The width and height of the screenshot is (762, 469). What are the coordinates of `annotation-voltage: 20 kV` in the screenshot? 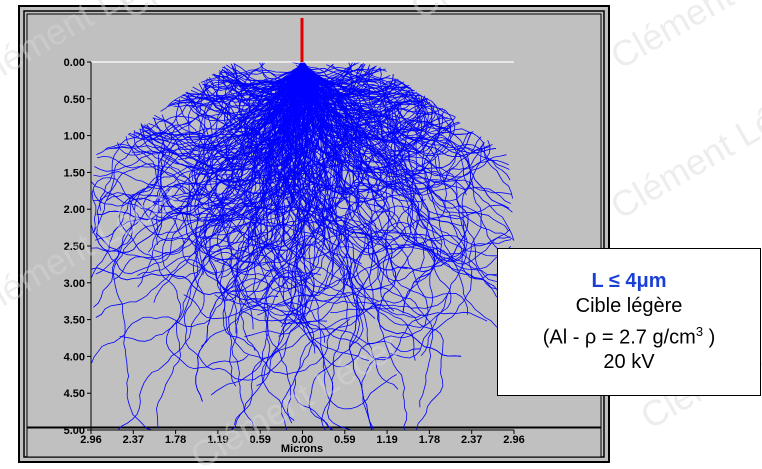 It's located at (629, 362).